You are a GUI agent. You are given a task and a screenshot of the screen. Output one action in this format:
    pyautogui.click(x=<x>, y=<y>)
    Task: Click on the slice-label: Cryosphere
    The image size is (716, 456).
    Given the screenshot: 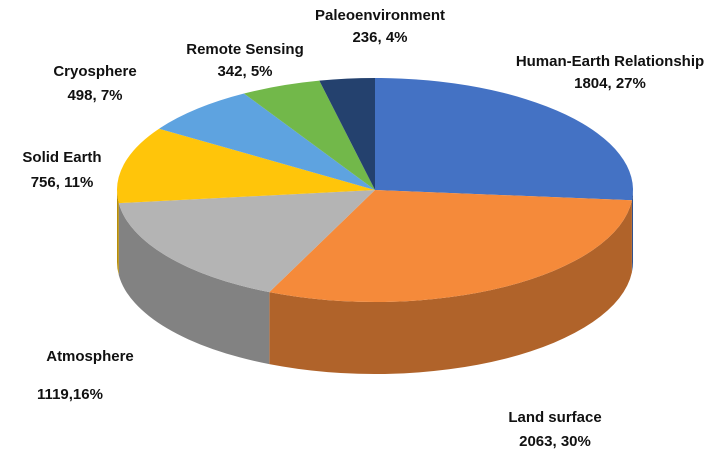 What is the action you would take?
    pyautogui.click(x=94, y=71)
    